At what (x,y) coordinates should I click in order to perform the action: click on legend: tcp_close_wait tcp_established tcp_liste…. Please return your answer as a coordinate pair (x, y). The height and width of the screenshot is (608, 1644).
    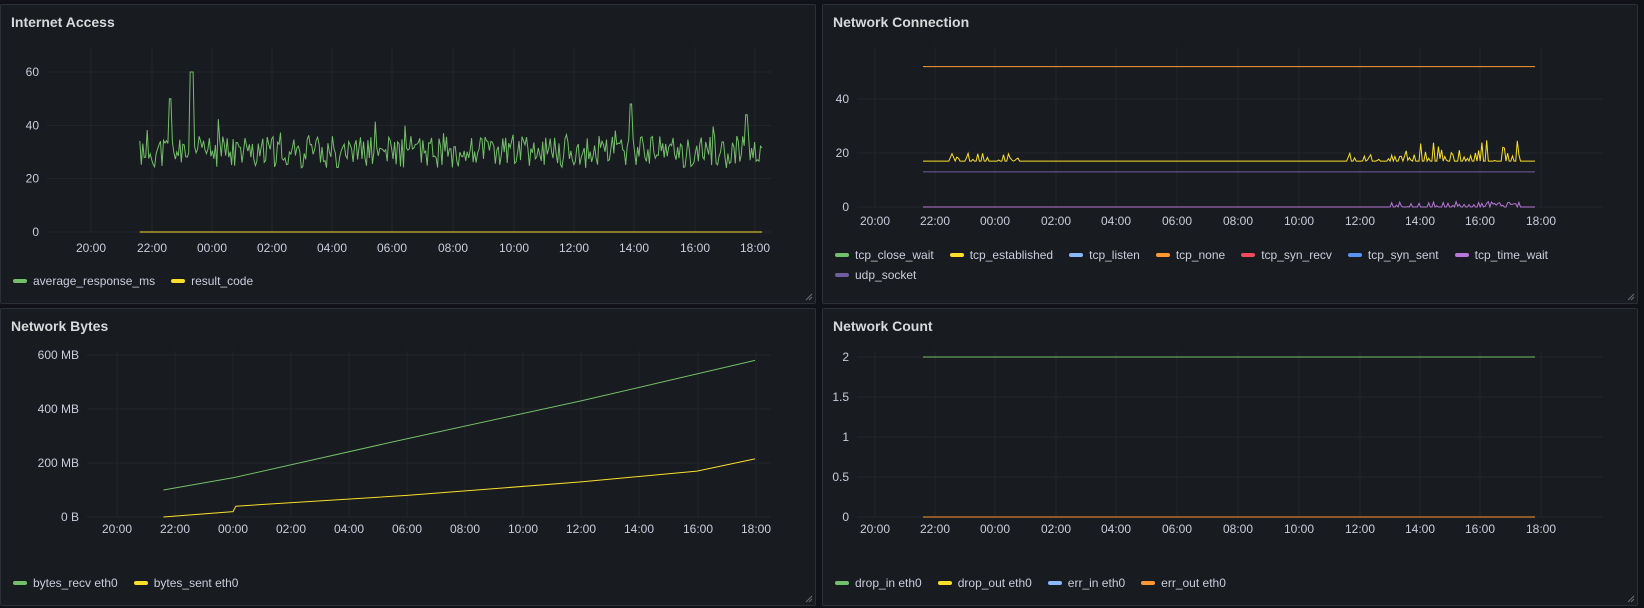
    Looking at the image, I should click on (1215, 265).